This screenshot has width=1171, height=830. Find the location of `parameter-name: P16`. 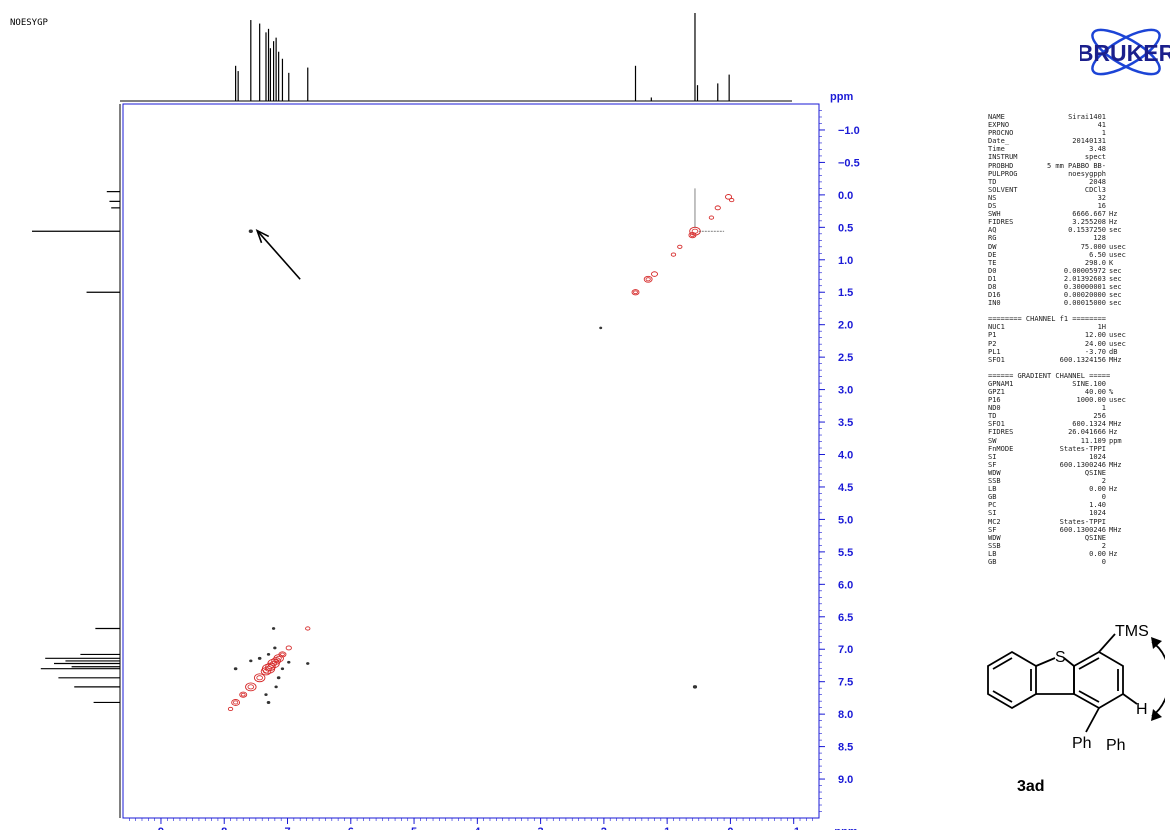

parameter-name: P16 is located at coordinates (994, 400).